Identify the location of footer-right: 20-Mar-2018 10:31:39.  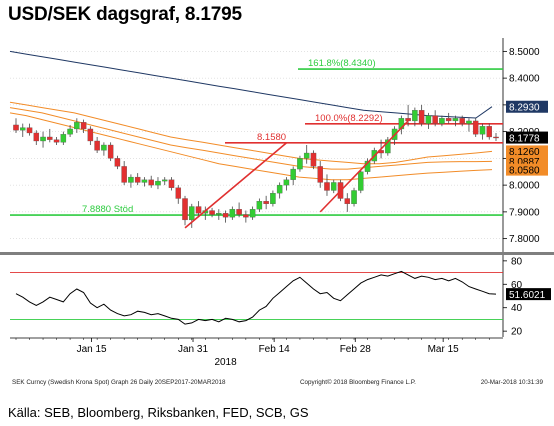
(512, 382).